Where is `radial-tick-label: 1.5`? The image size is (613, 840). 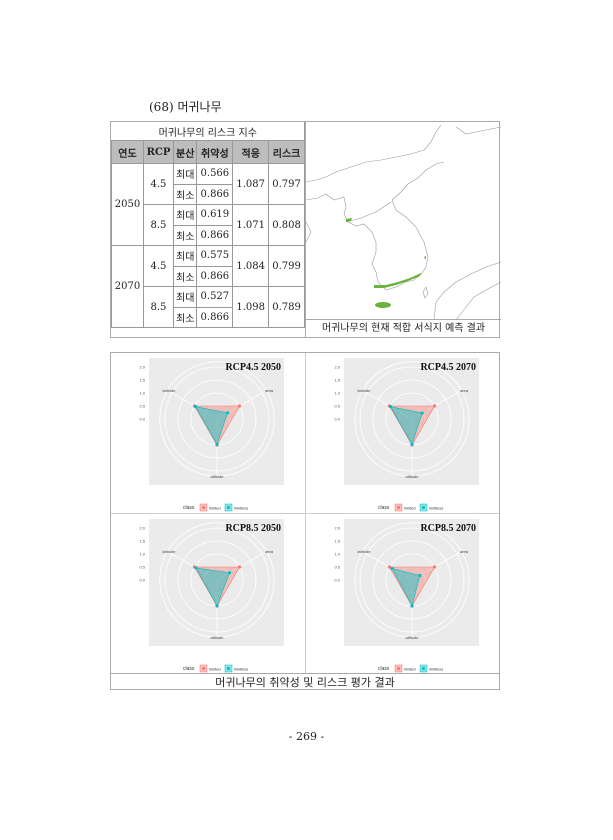 radial-tick-label: 1.5 is located at coordinates (142, 380).